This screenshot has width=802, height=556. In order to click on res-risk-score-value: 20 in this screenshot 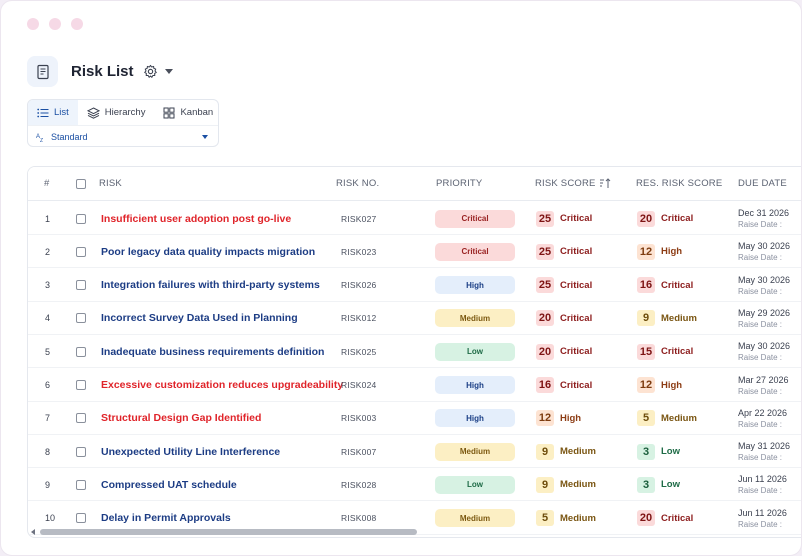, I will do `click(646, 518)`.